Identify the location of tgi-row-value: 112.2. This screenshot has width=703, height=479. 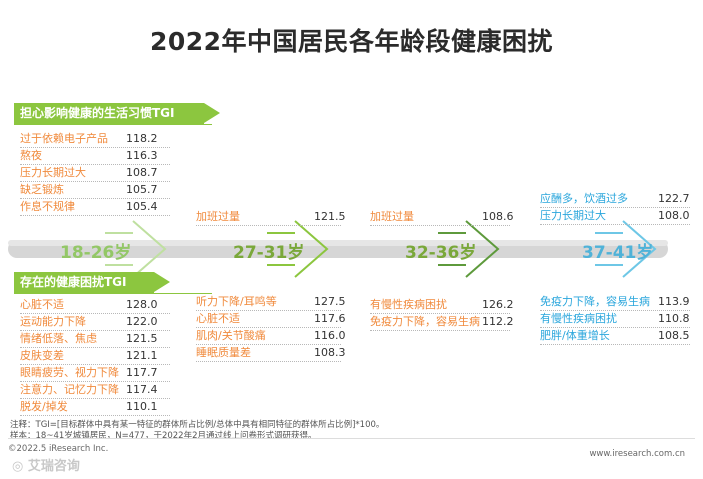
(498, 321).